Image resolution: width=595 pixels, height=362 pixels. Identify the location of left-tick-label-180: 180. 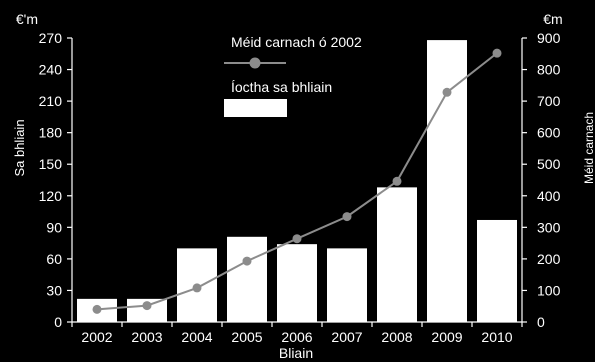
(51, 133).